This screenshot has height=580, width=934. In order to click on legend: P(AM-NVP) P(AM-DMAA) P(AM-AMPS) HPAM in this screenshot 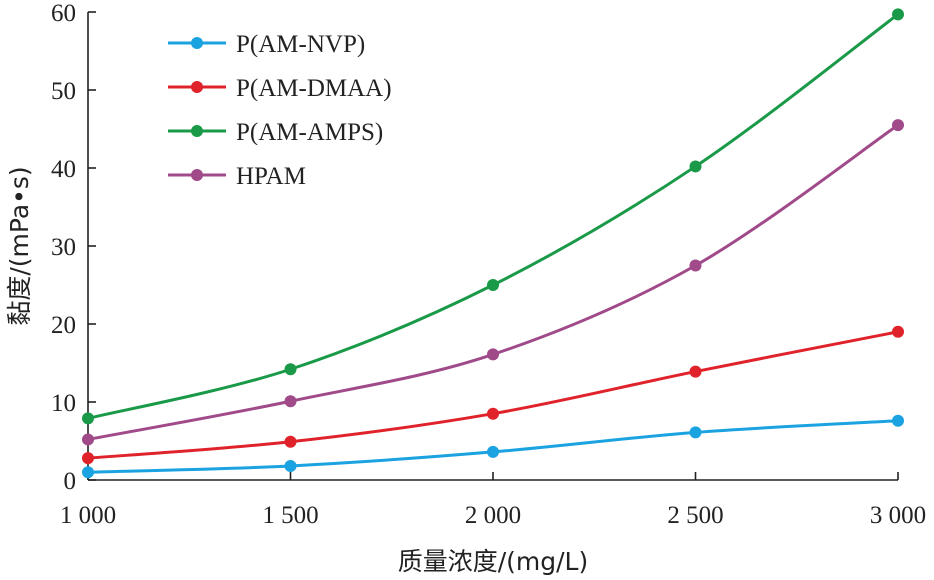, I will do `click(280, 110)`.